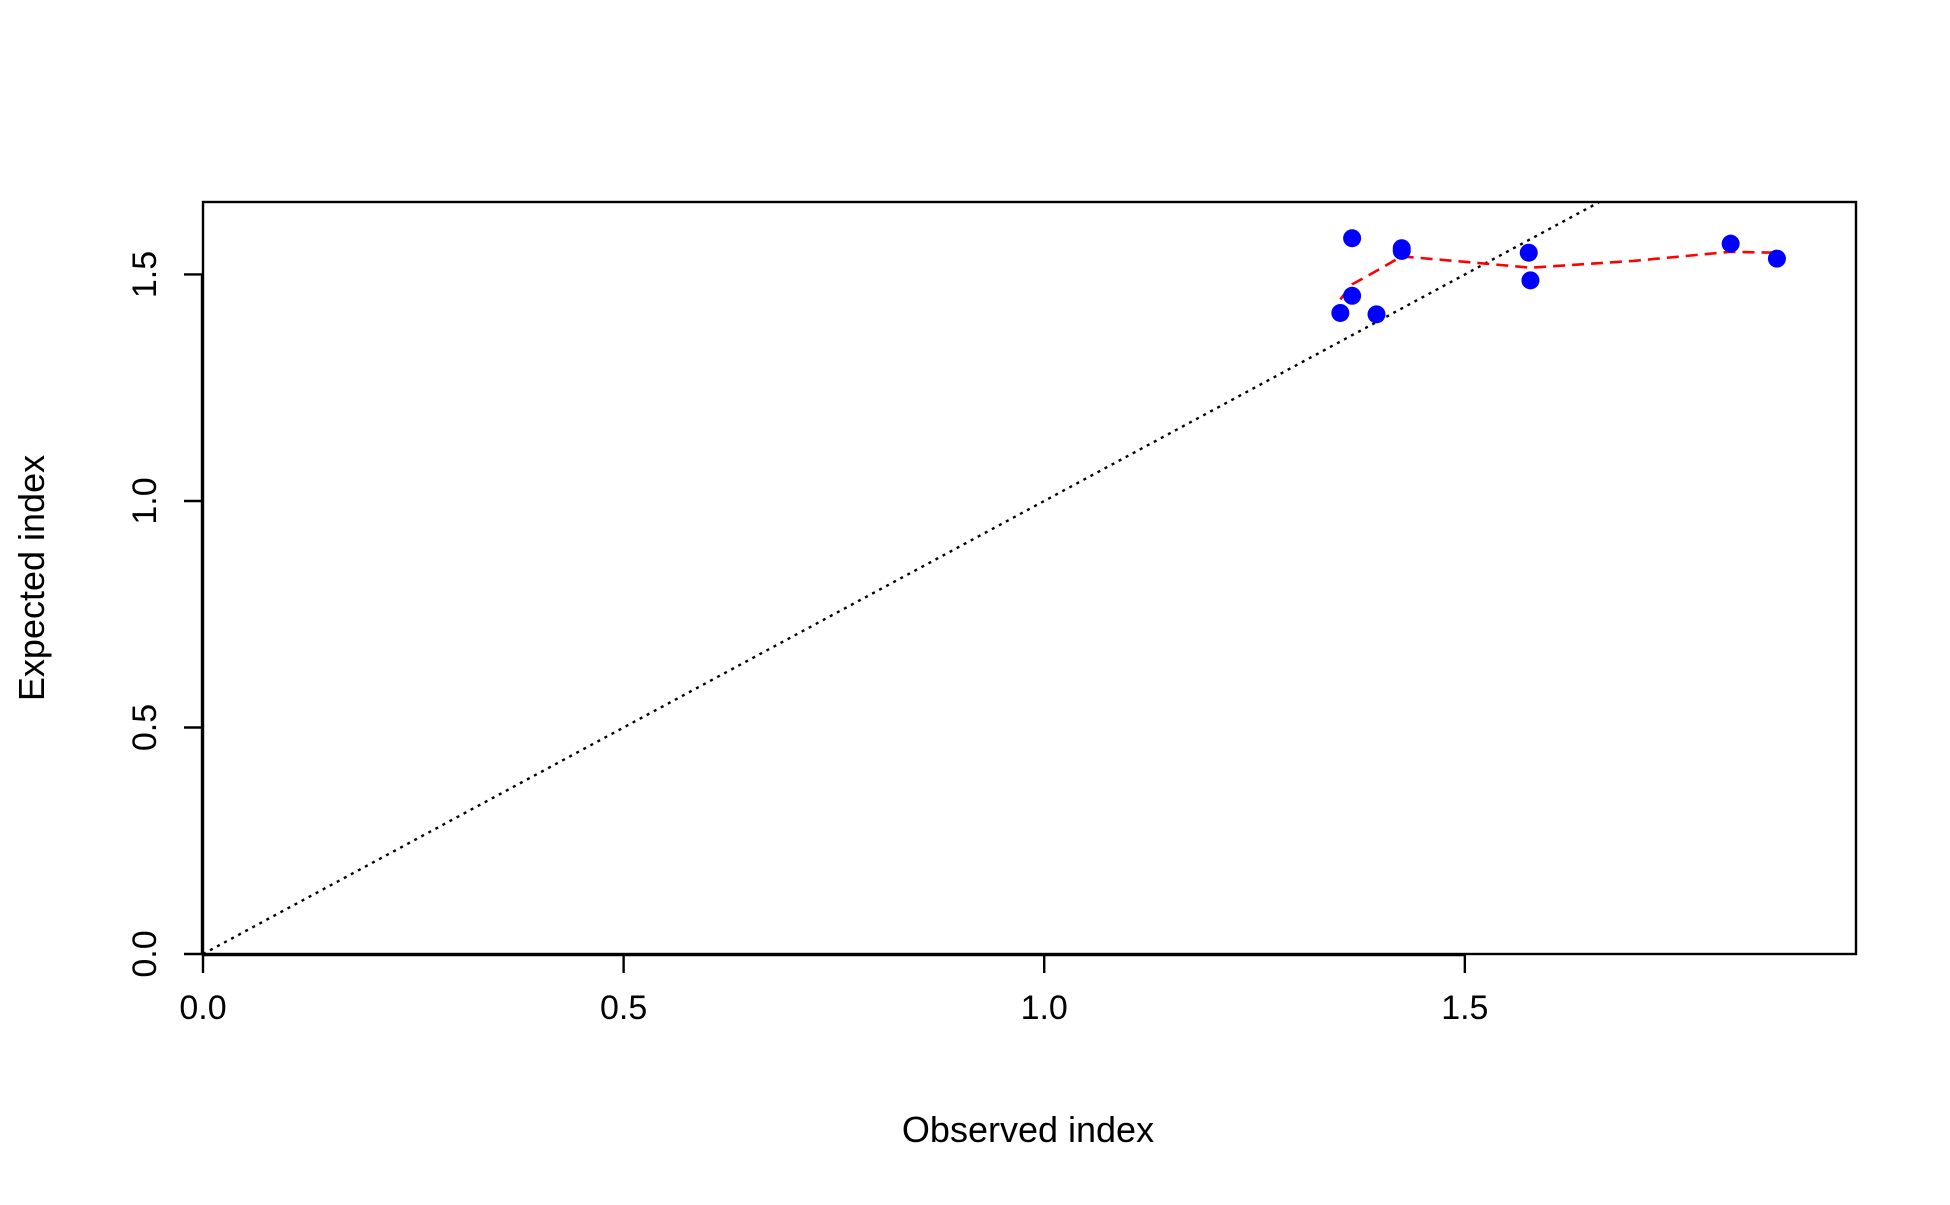  I want to click on x-tick-label: 1.0, so click(1044, 1008).